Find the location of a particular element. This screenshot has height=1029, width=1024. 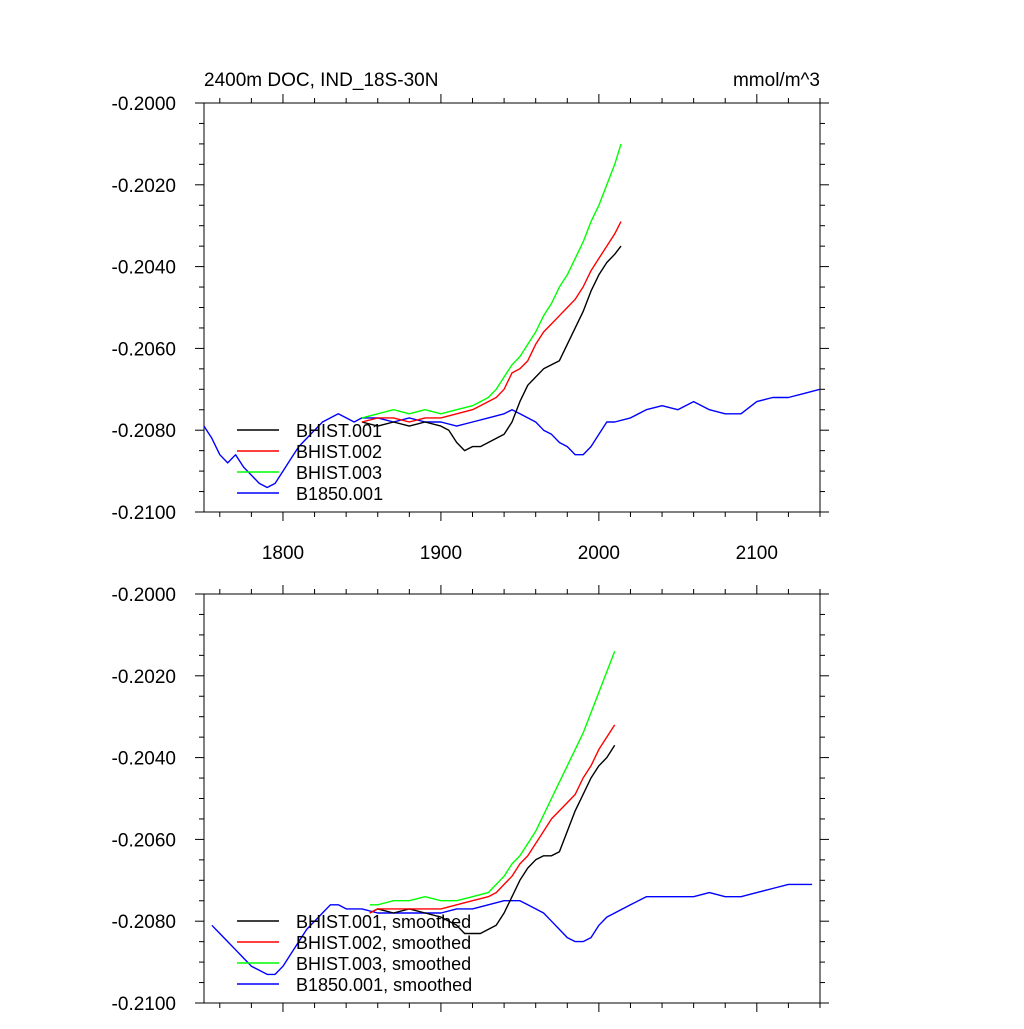

x-tick-label: 1900 is located at coordinates (441, 553).